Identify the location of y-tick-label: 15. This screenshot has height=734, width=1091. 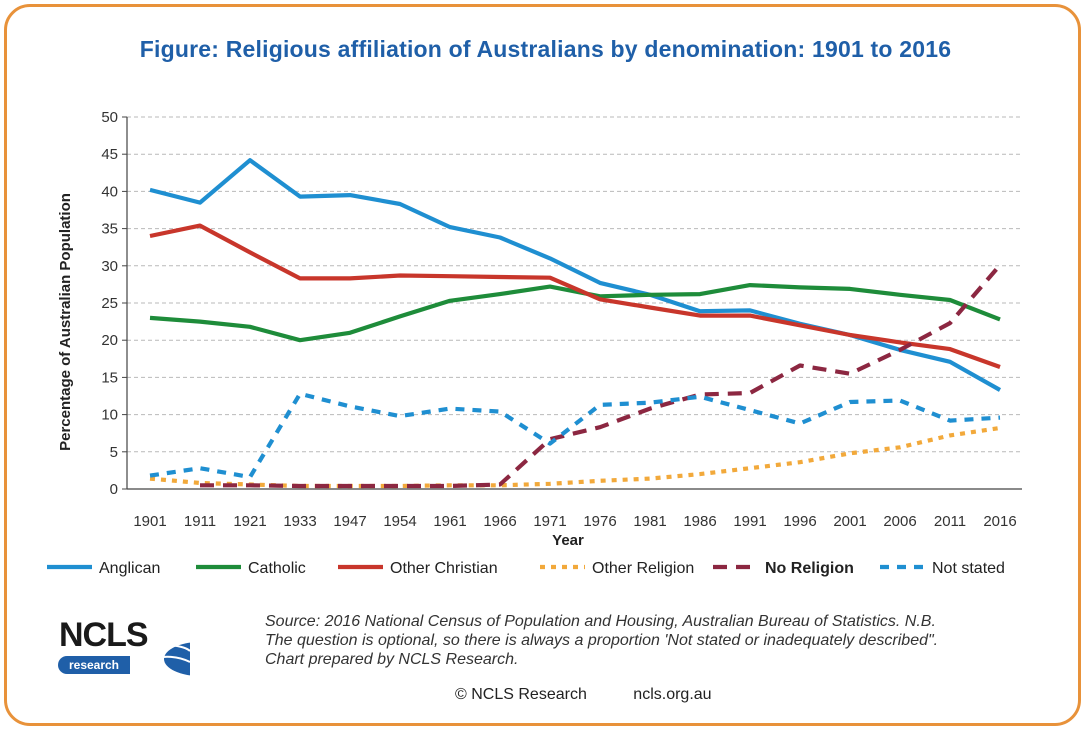
(109, 377).